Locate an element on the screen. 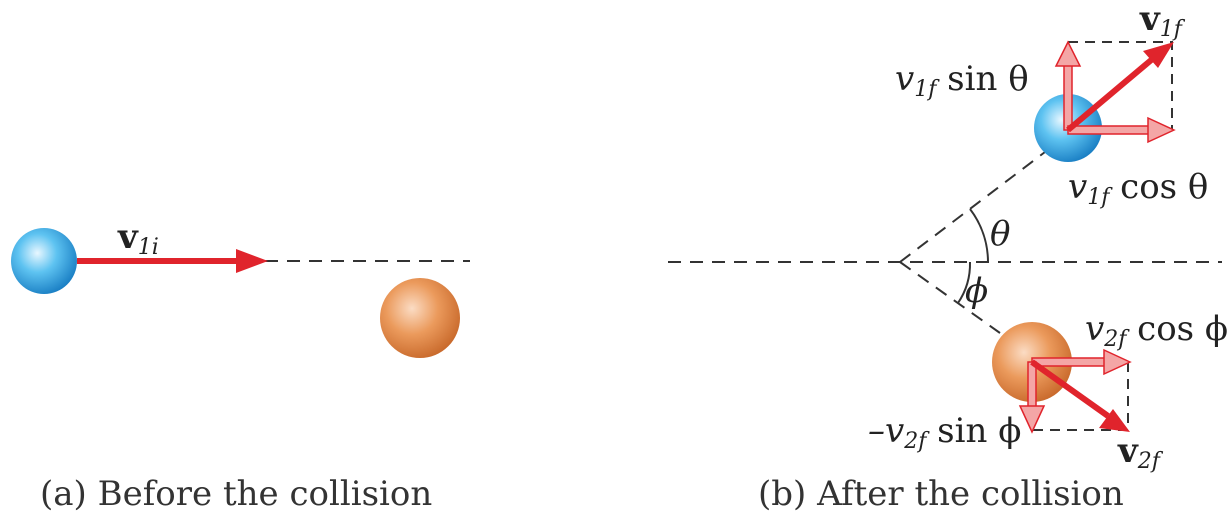 Image resolution: width=1232 pixels, height=519 pixels. v1f-sin-component-arrow is located at coordinates (1068, 85).